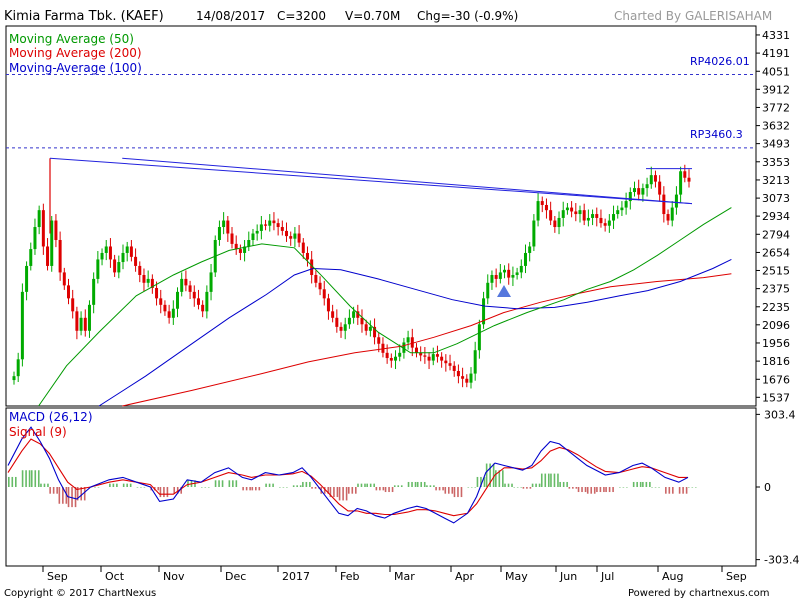  I want to click on time-tick-label: Oct, so click(115, 576).